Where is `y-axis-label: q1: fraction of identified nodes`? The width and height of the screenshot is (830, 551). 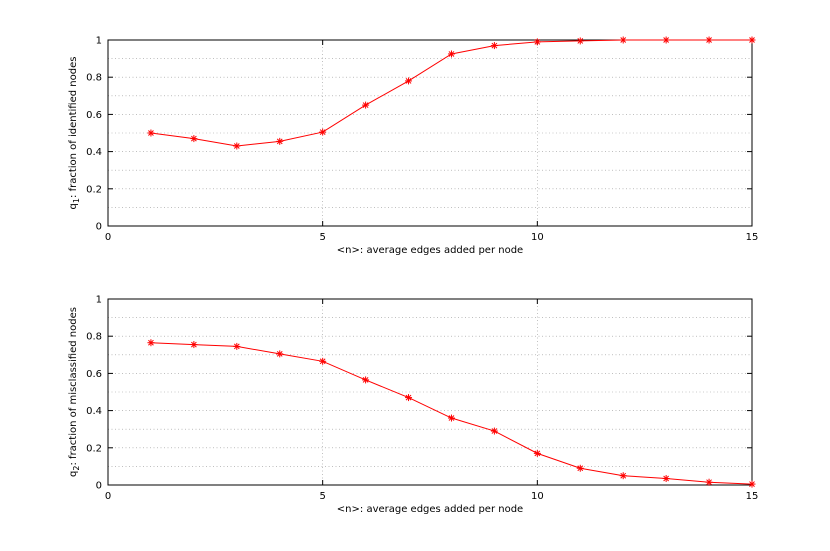 y-axis-label: q1: fraction of identified nodes is located at coordinates (74, 133).